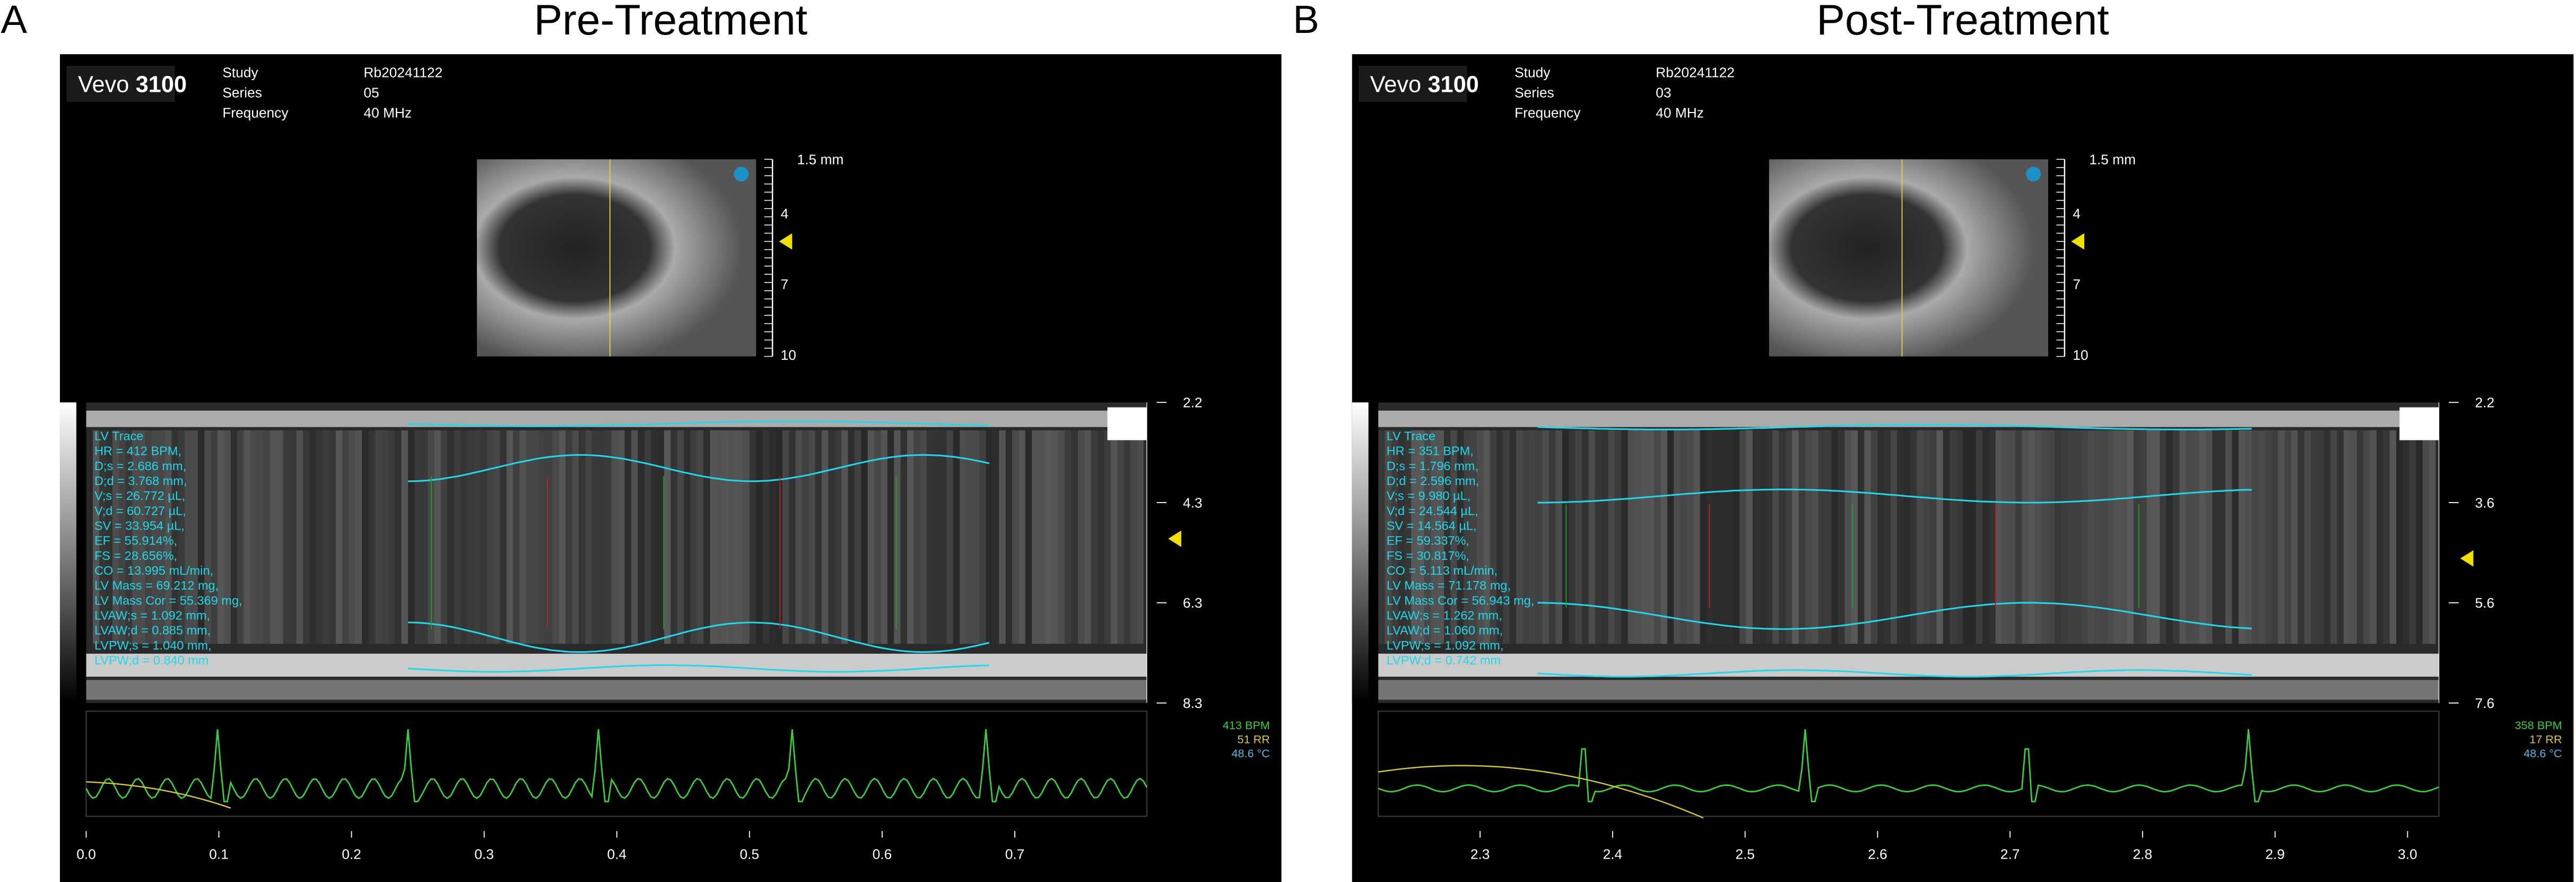 The width and height of the screenshot is (2576, 882). Describe the element at coordinates (137, 451) in the screenshot. I see `measurement: HR = 412 BPM,` at that location.